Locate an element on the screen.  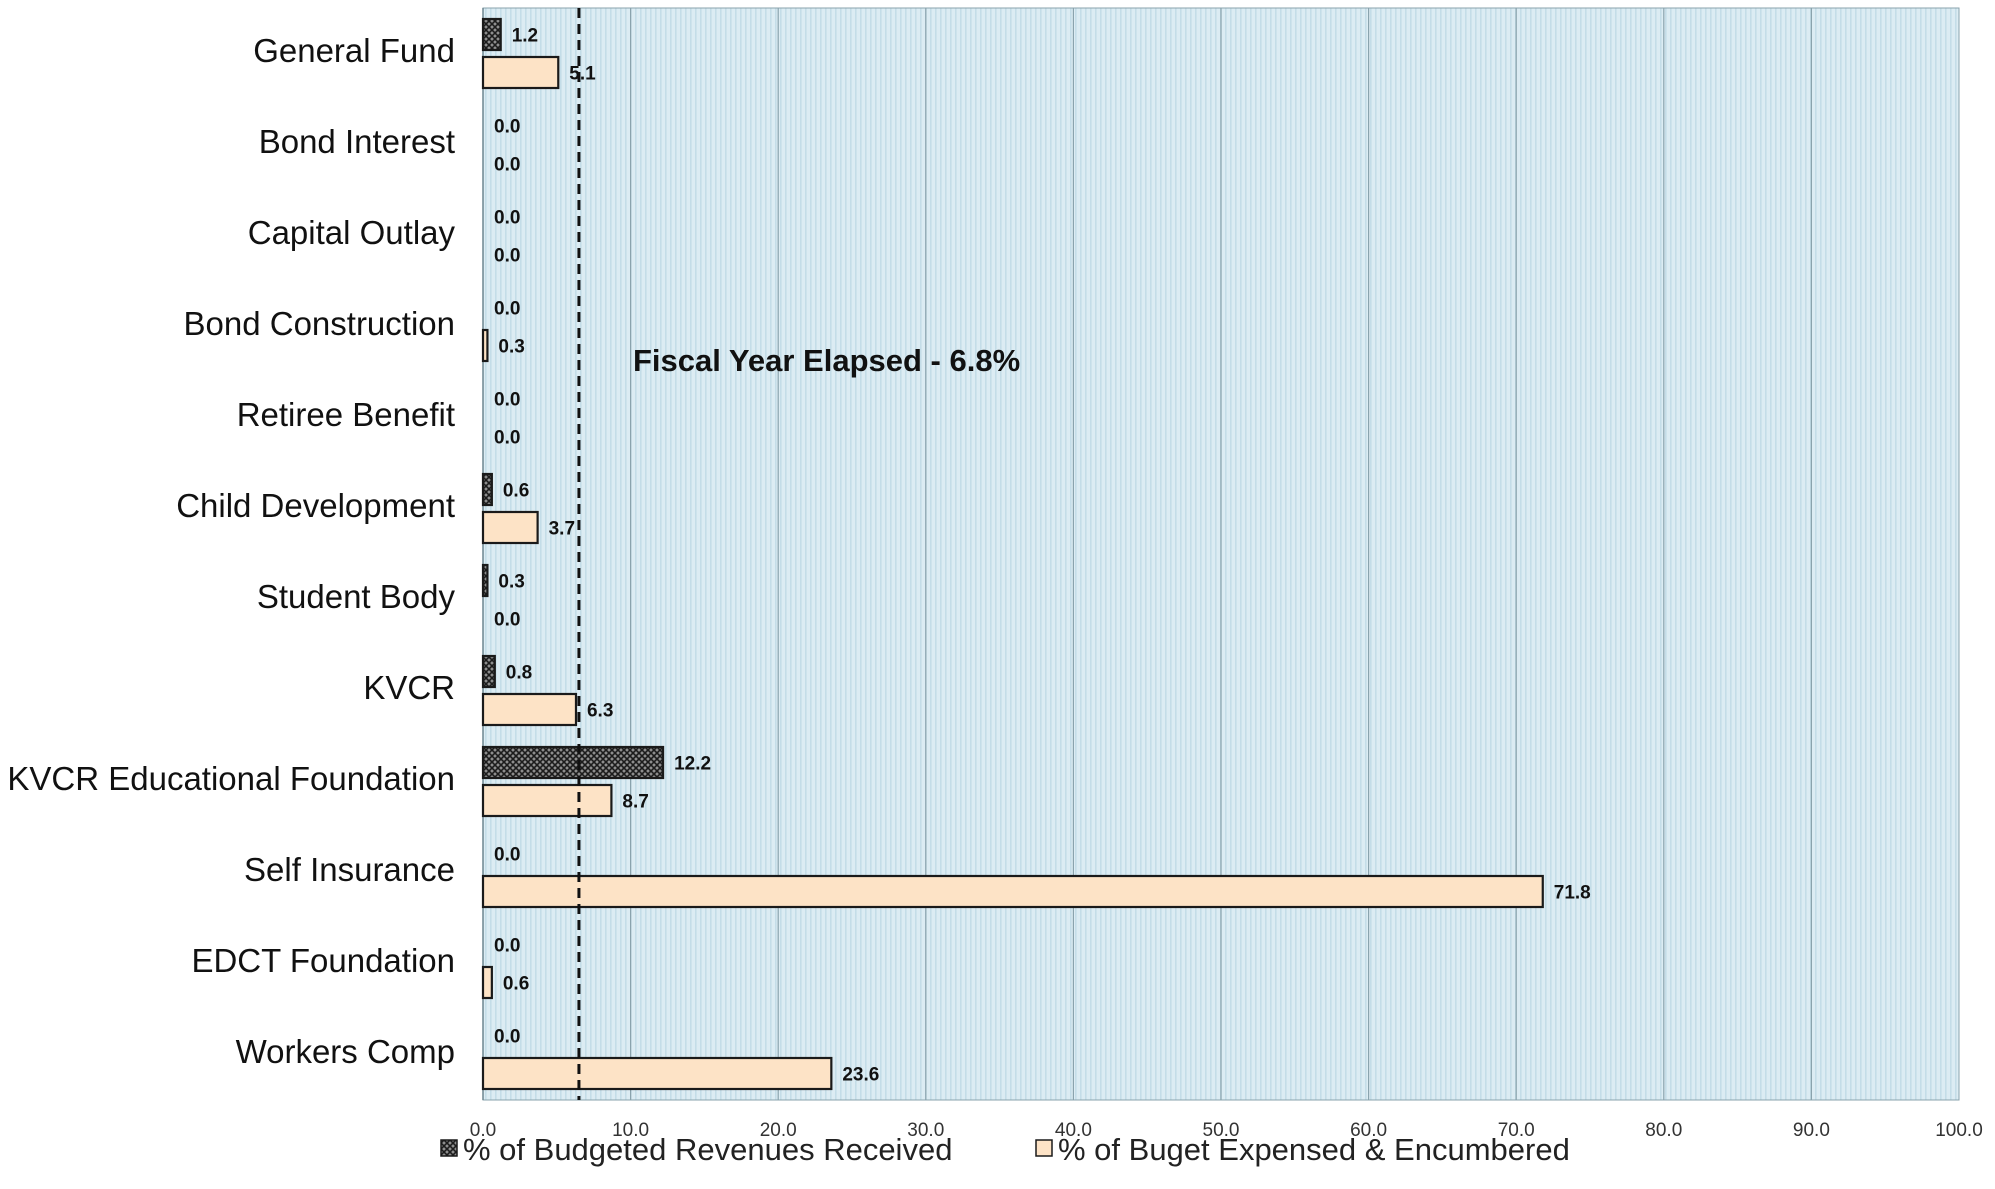
legend-swatch-revenues is located at coordinates (449, 1148).